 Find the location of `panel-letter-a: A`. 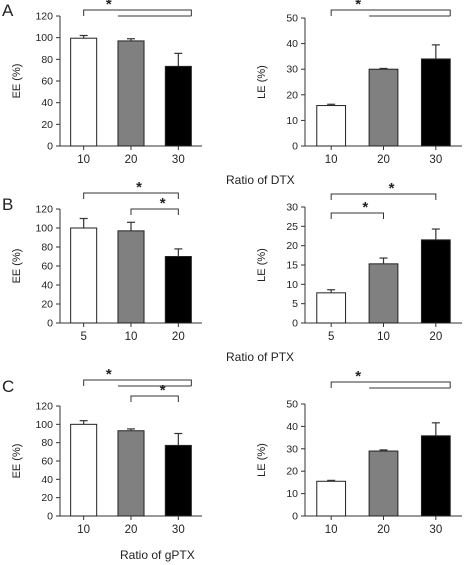

panel-letter-a: A is located at coordinates (8, 10).